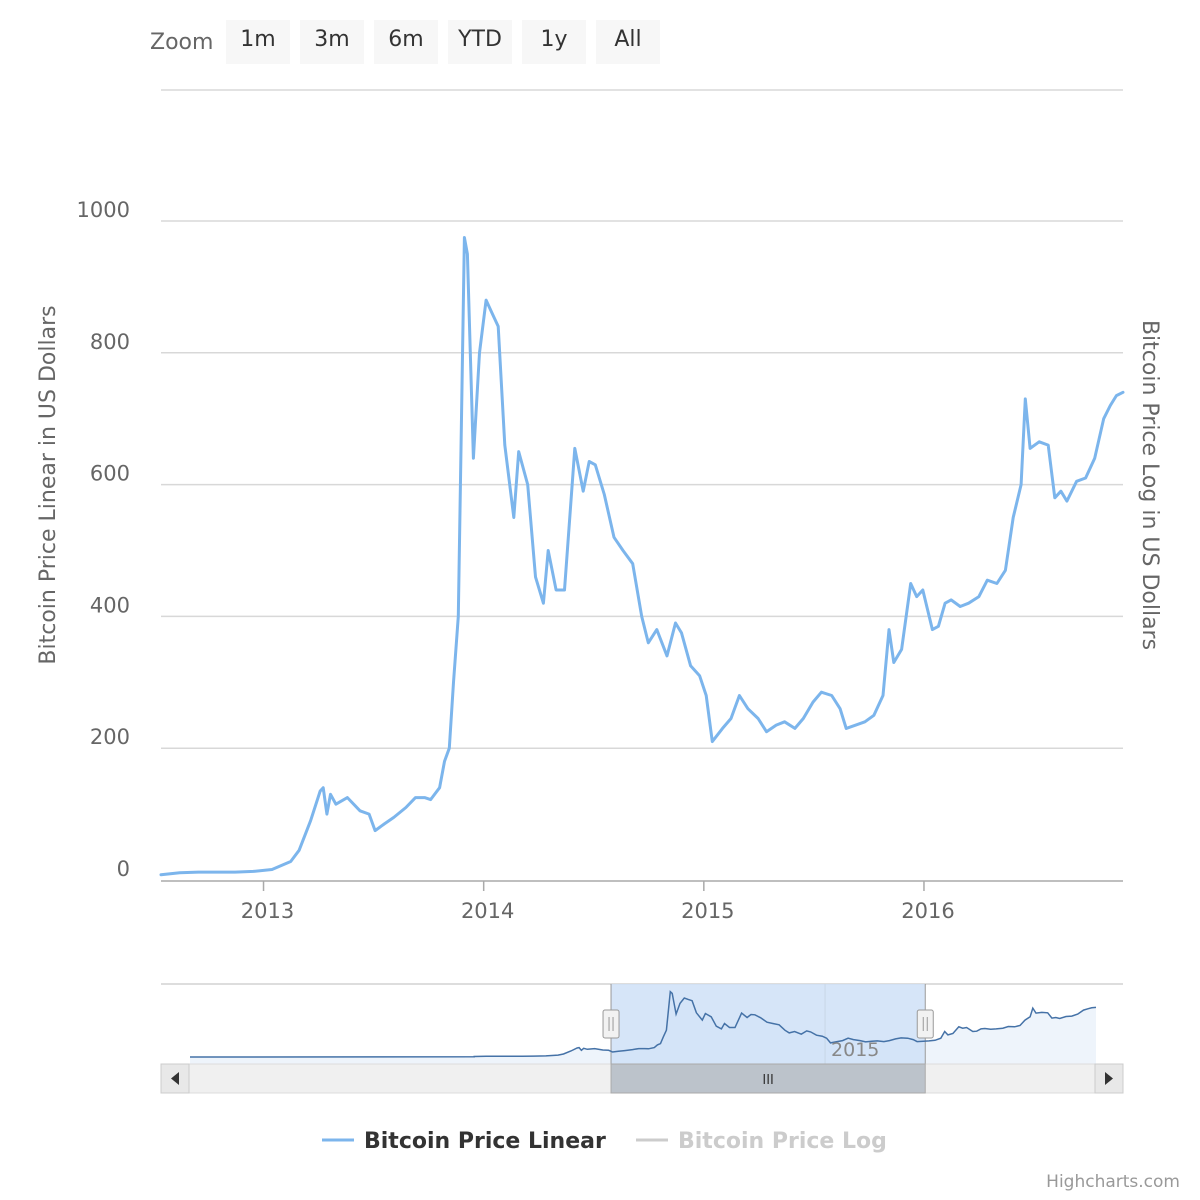  Describe the element at coordinates (332, 42) in the screenshot. I see `zoom-3m-button: 3m` at that location.